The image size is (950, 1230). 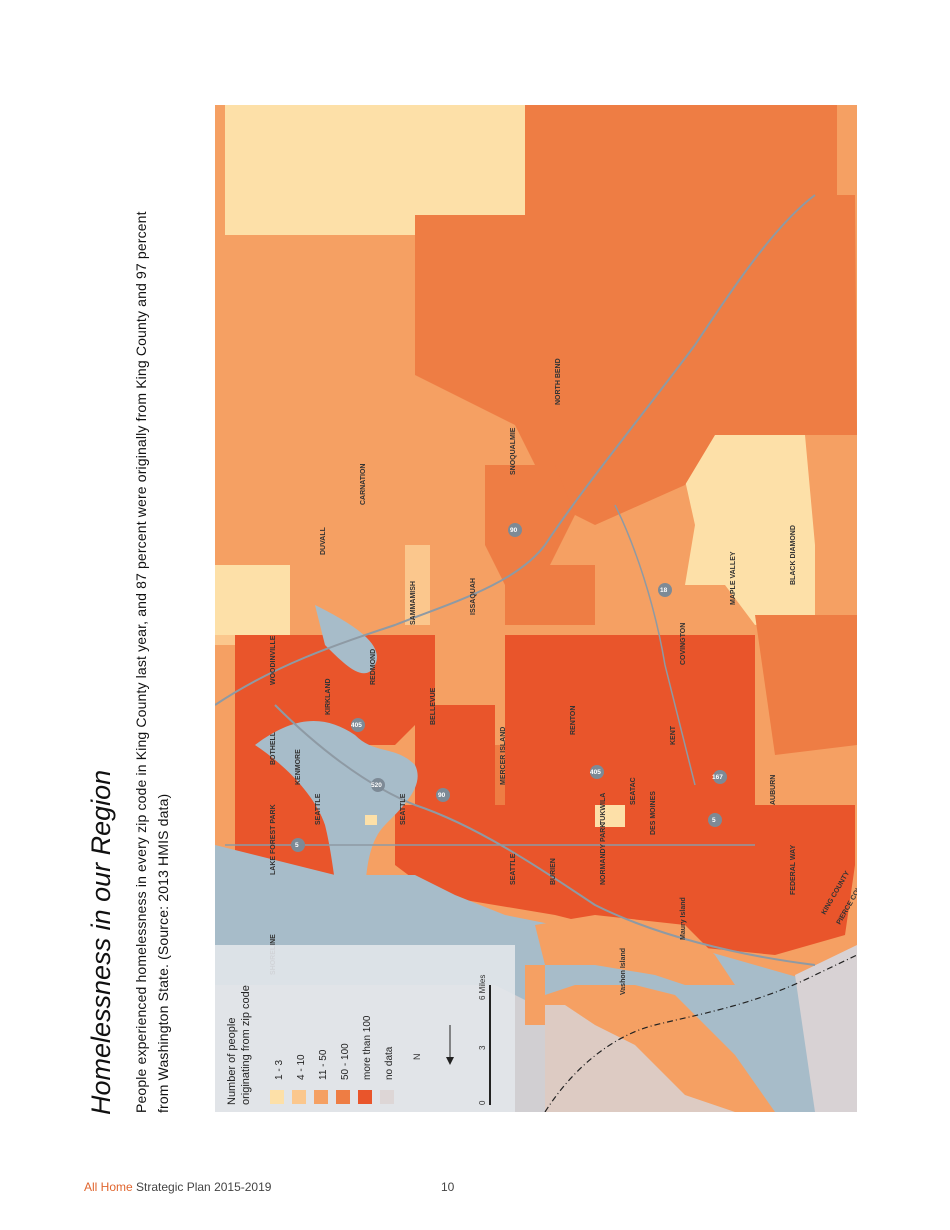 I want to click on label-snoqualmie: SNOQUALMIE, so click(x=513, y=451).